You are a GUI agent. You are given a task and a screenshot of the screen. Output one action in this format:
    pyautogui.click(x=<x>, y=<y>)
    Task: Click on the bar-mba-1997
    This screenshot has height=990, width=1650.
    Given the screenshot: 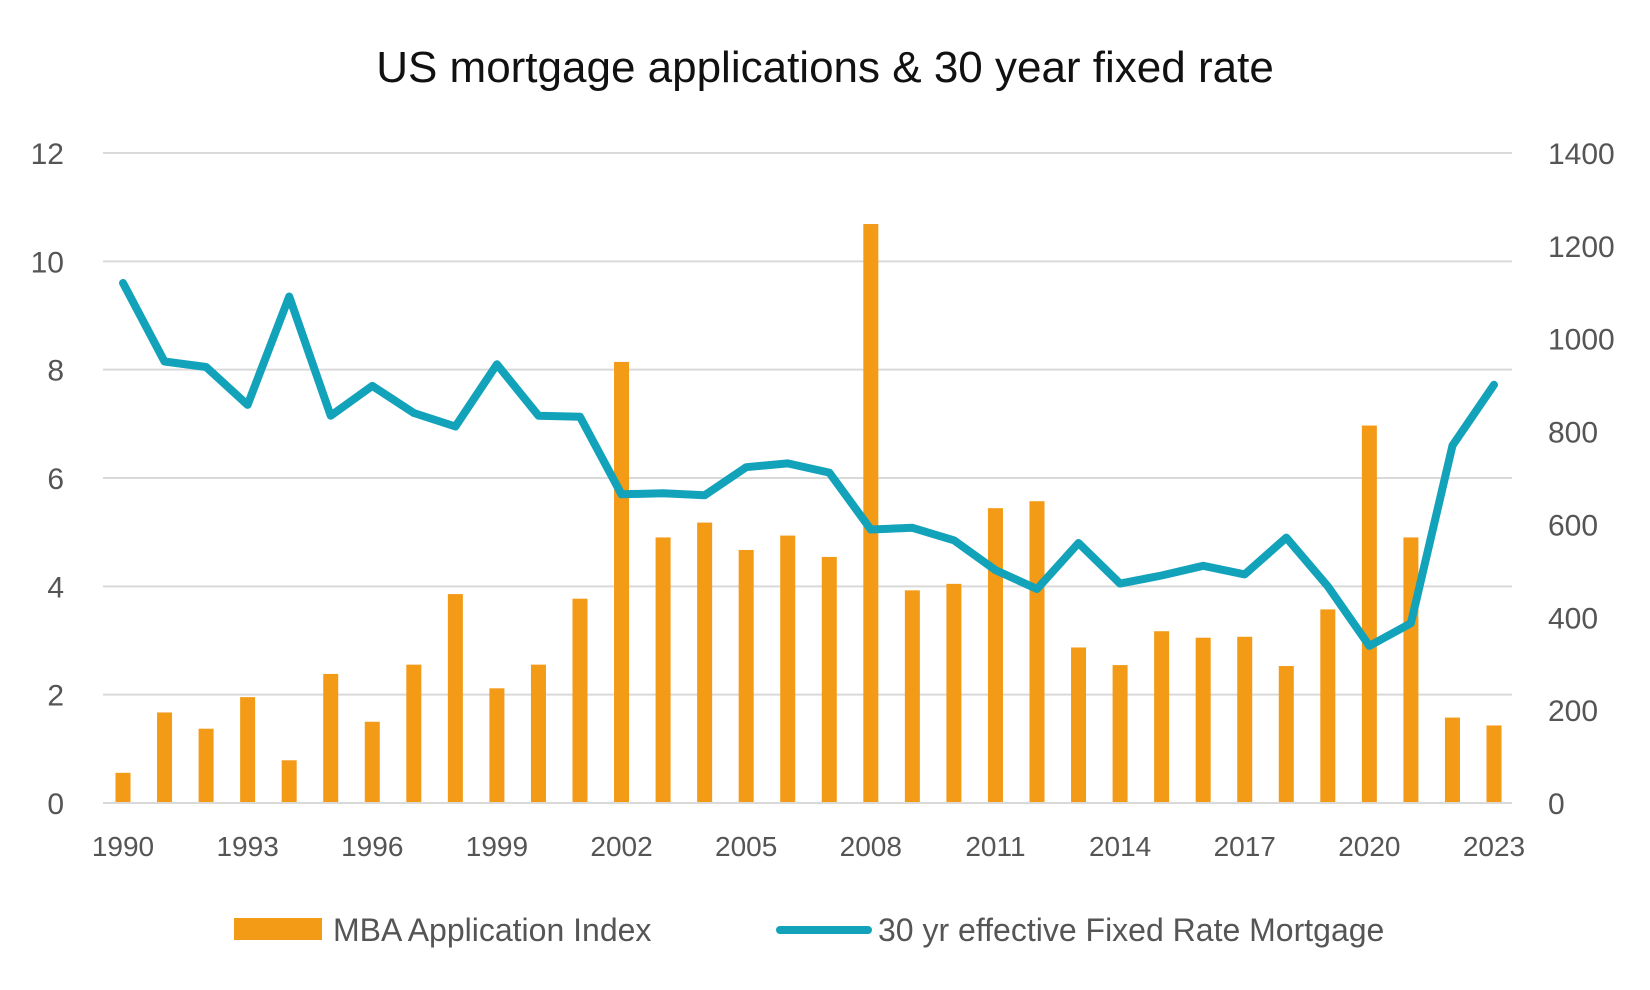 What is the action you would take?
    pyautogui.click(x=414, y=733)
    